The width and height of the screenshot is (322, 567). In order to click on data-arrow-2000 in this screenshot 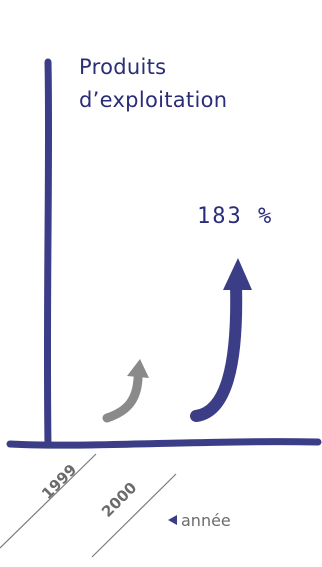, I will do `click(221, 340)`.